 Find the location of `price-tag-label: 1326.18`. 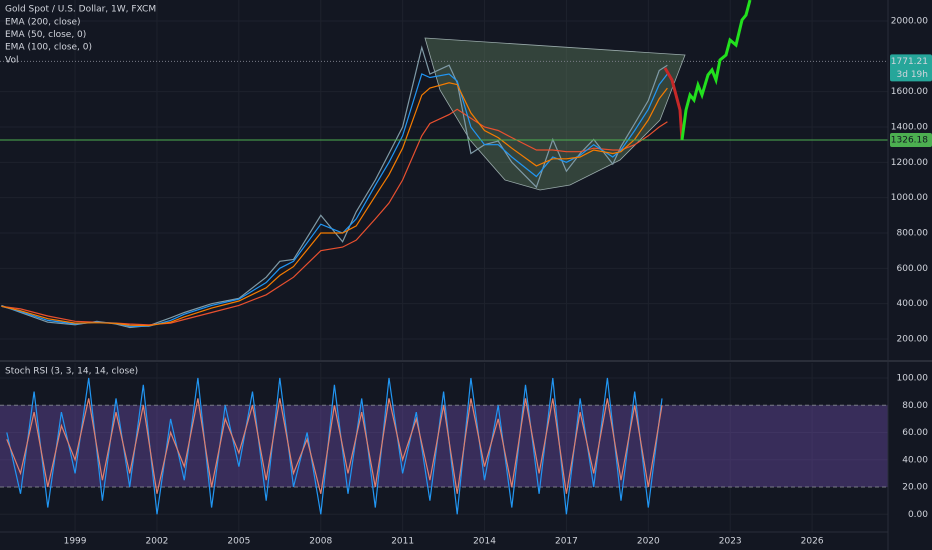

price-tag-label: 1326.18 is located at coordinates (909, 141).